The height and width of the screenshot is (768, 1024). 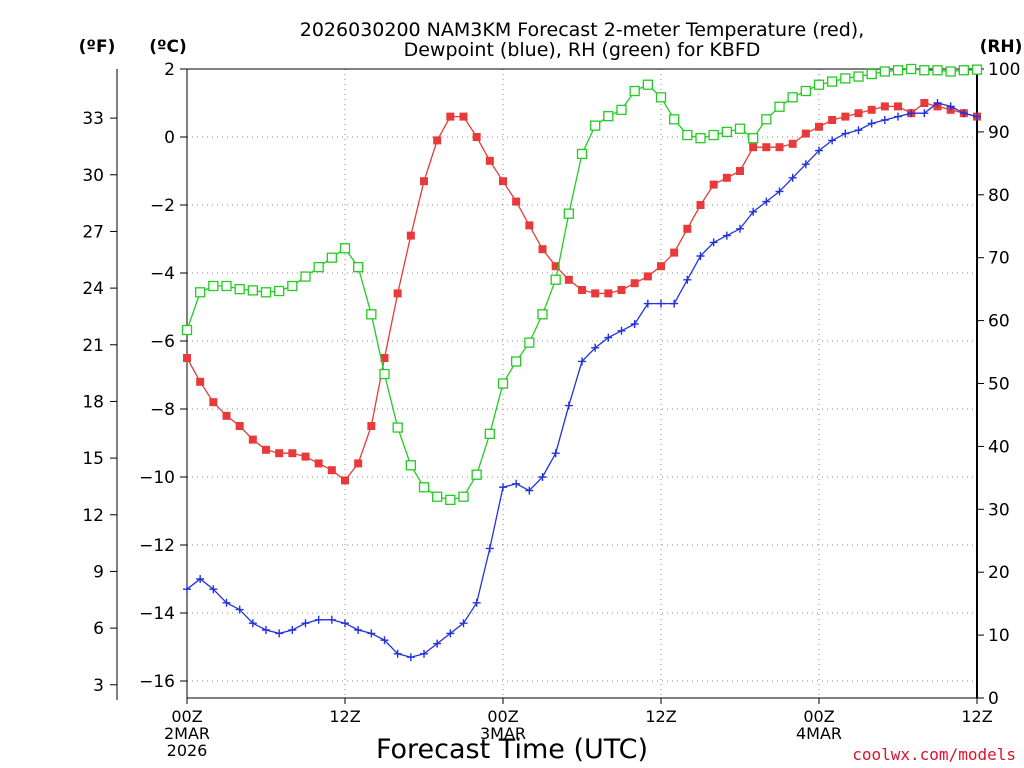 What do you see at coordinates (97, 47) in the screenshot?
I see `fahrenheit-axis-unit: (ºF)` at bounding box center [97, 47].